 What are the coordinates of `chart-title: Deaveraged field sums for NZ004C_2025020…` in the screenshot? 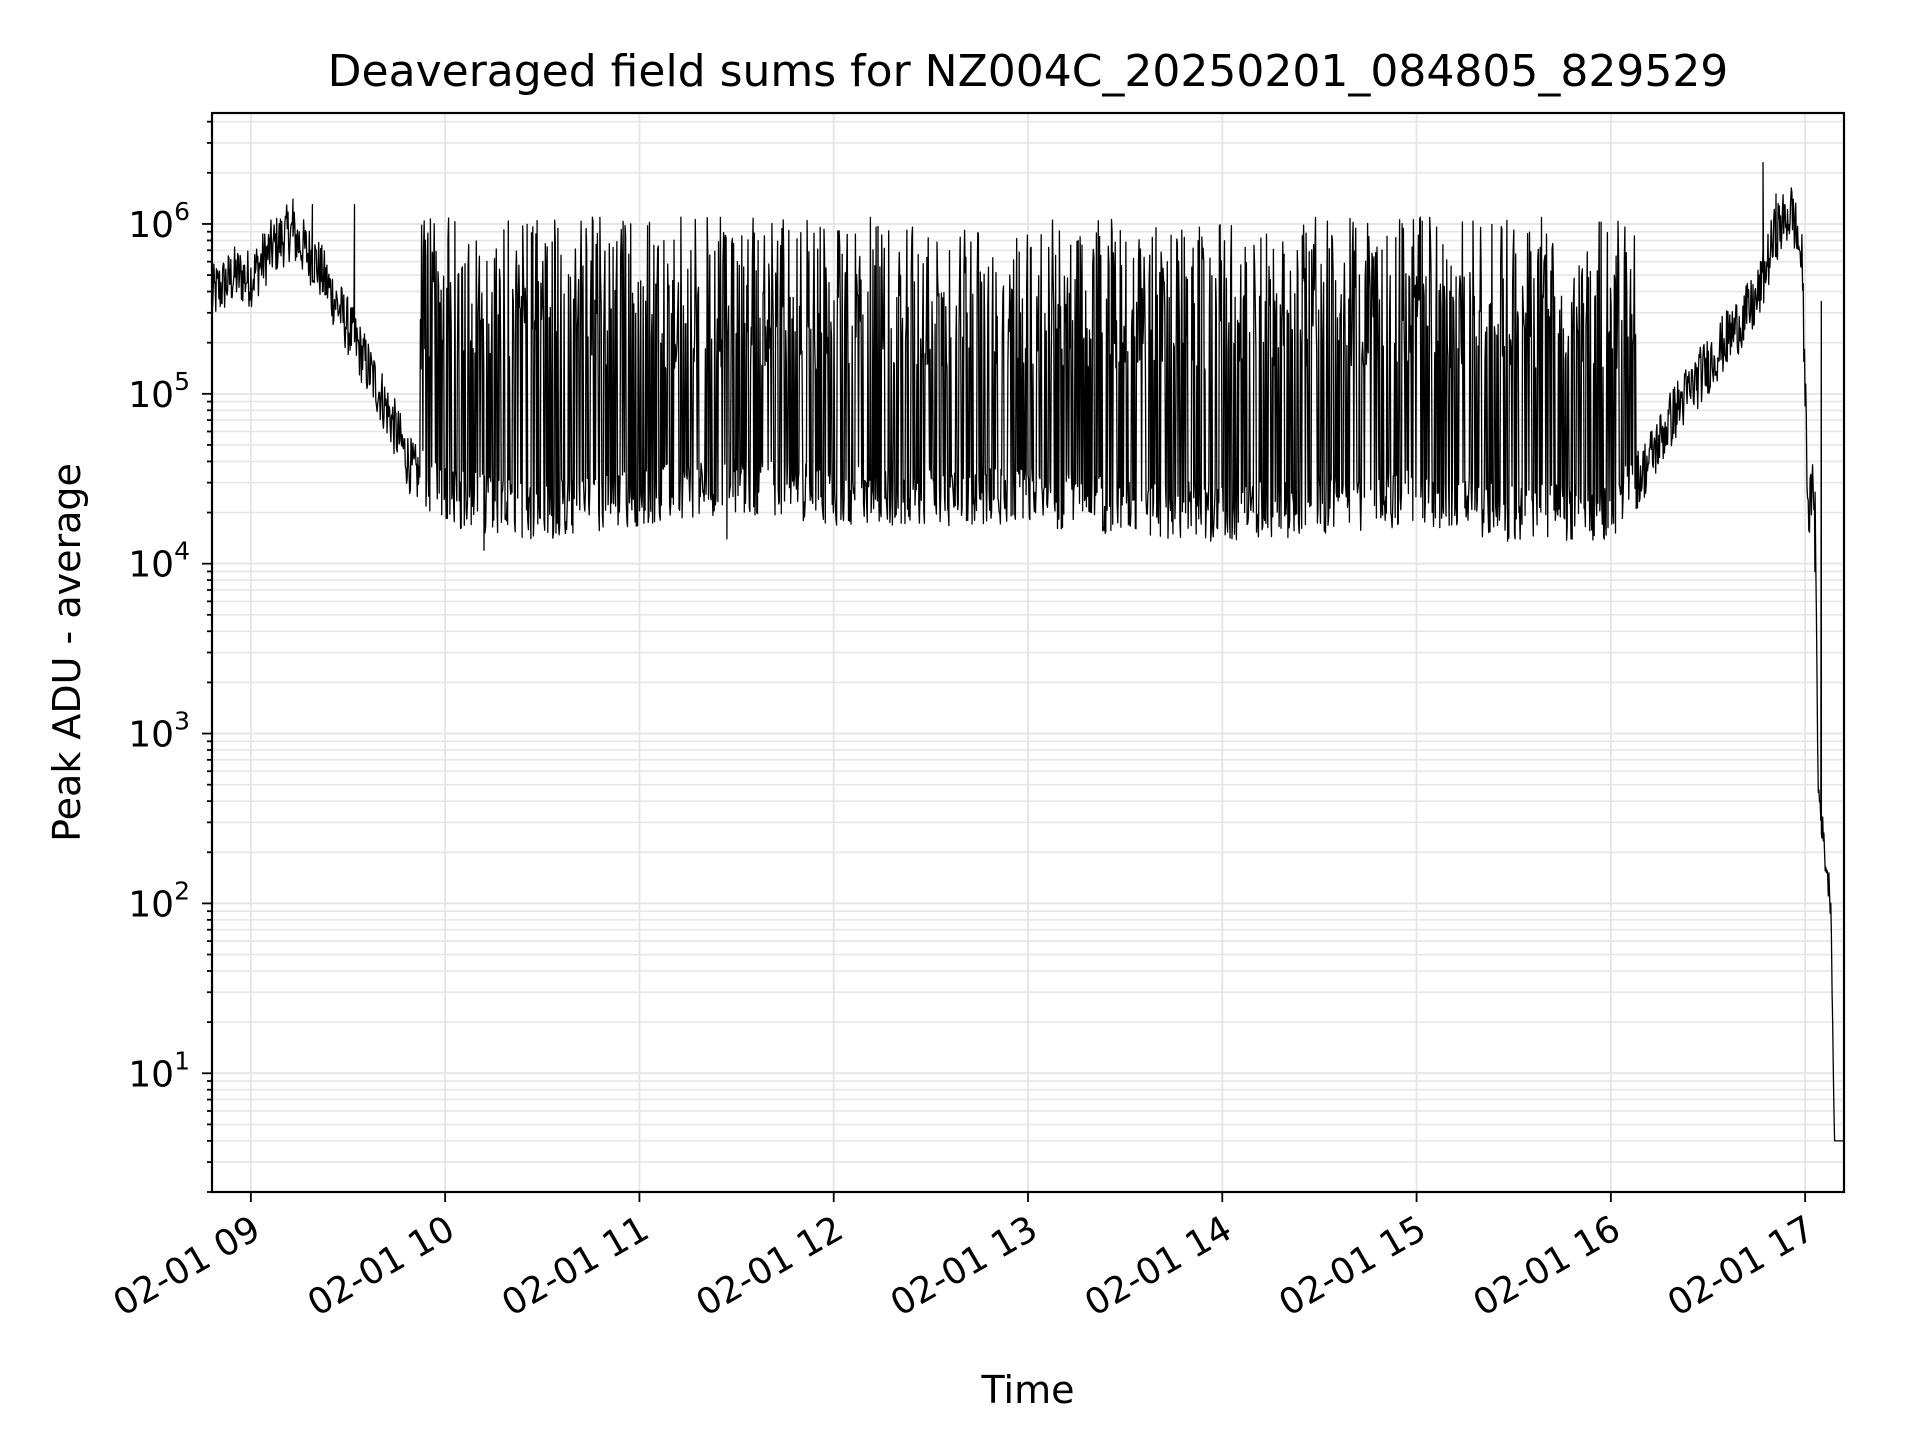 It's located at (1028, 71).